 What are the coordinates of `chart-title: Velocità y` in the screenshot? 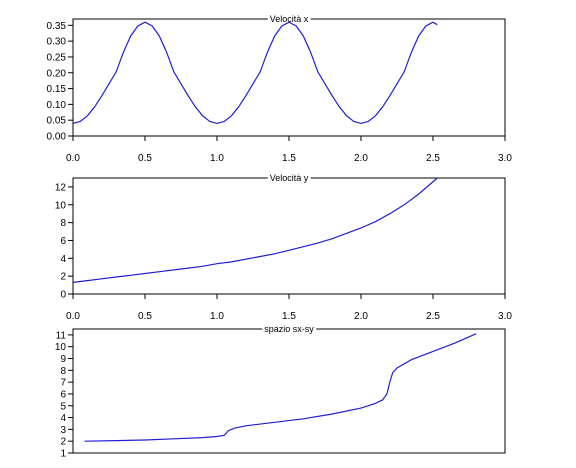 It's located at (289, 178).